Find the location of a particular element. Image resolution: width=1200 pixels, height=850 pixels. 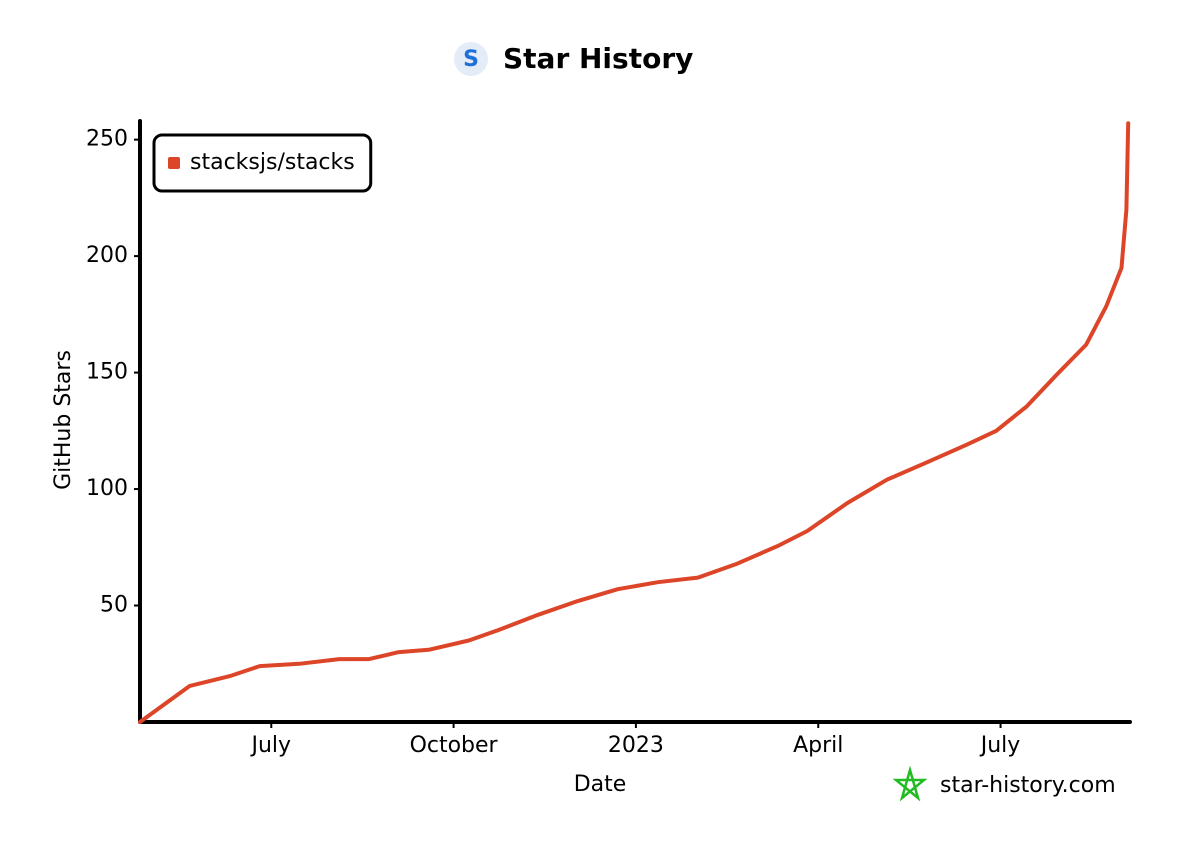

y-tick-label: 150 is located at coordinates (107, 372).